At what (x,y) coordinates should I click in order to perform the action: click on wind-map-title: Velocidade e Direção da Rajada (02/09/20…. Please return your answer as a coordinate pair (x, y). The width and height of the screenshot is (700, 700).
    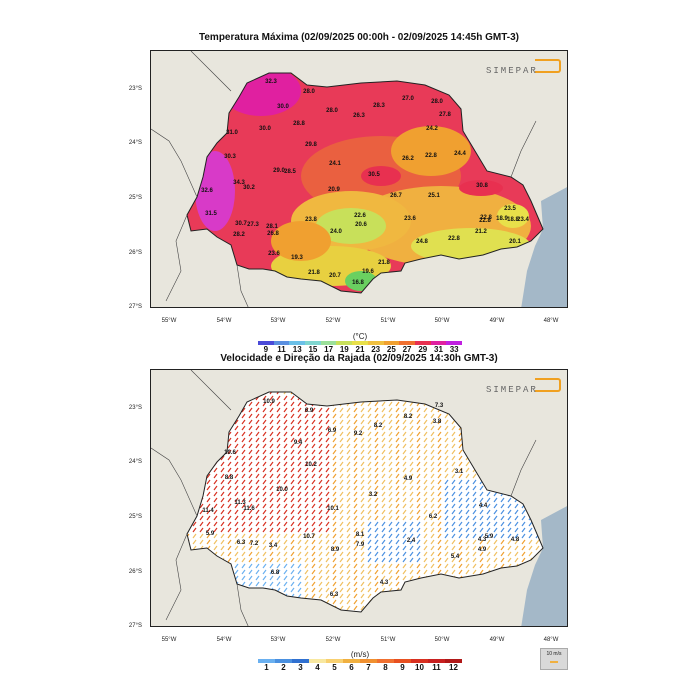
    Looking at the image, I should click on (359, 358).